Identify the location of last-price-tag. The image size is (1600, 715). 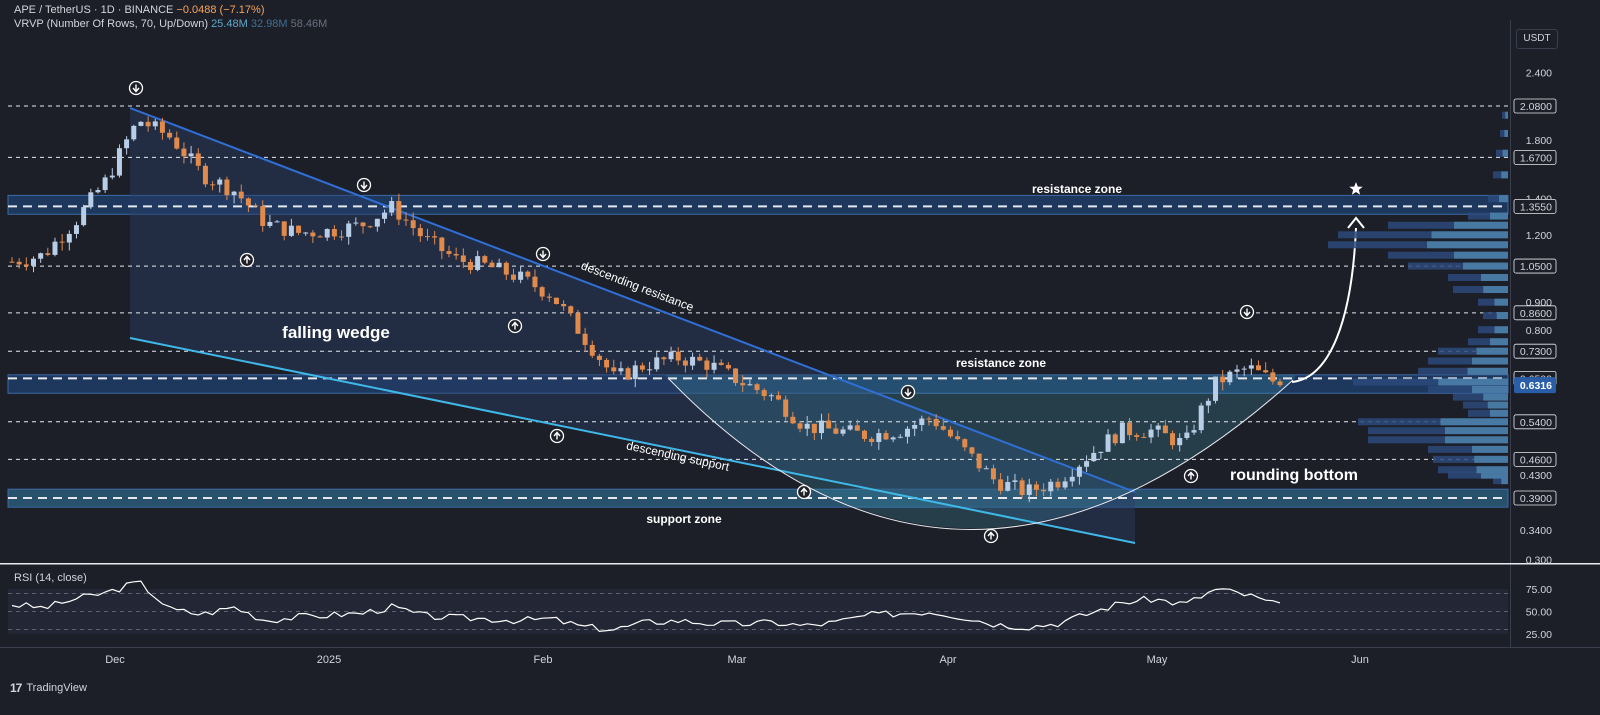
(1535, 385).